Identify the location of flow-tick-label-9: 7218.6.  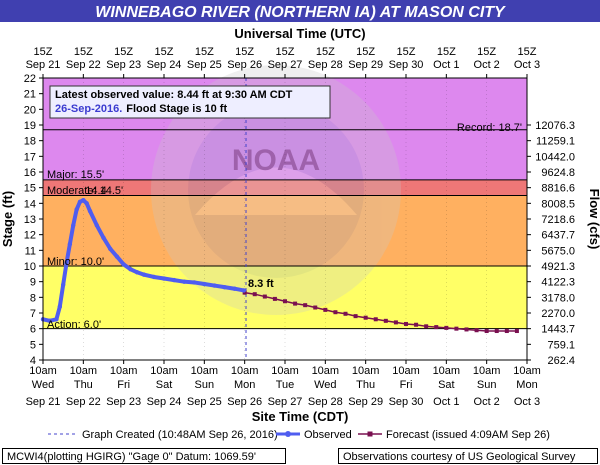
(558, 220).